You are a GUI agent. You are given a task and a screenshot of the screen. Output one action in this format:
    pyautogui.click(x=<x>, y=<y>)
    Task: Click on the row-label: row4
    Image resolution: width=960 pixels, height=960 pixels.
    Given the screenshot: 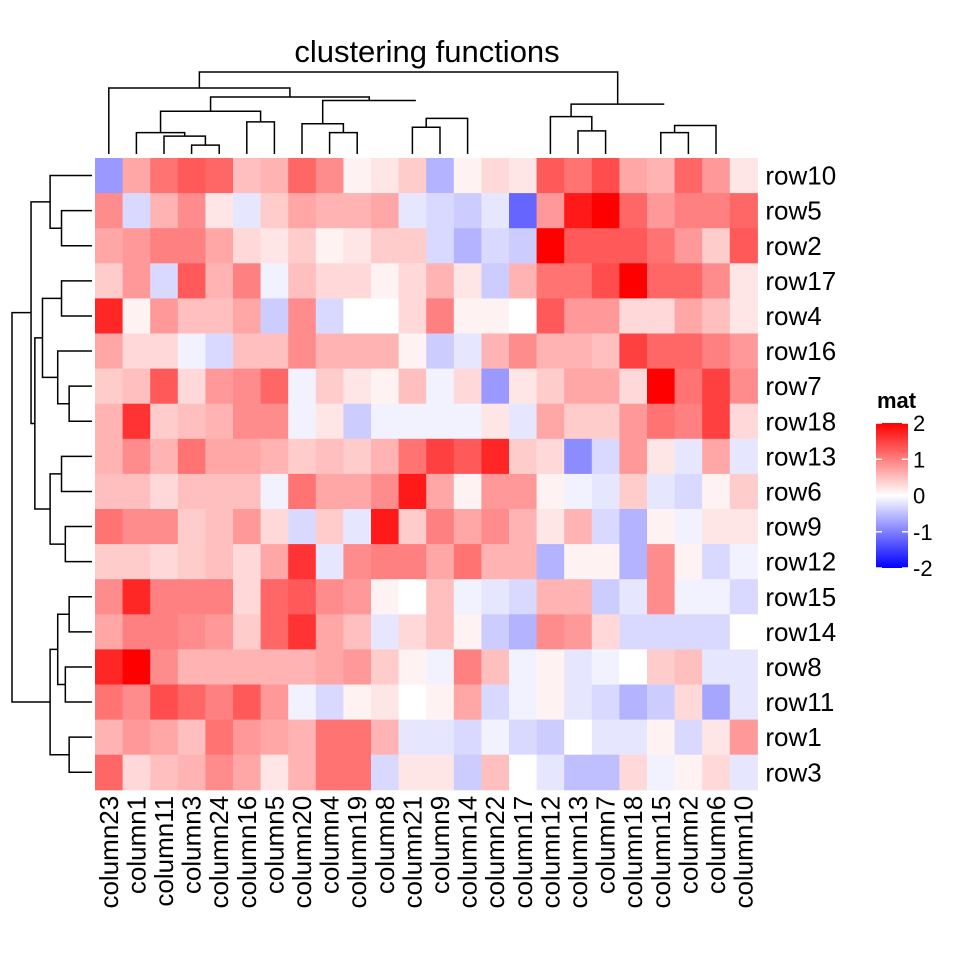 What is the action you would take?
    pyautogui.click(x=793, y=316)
    